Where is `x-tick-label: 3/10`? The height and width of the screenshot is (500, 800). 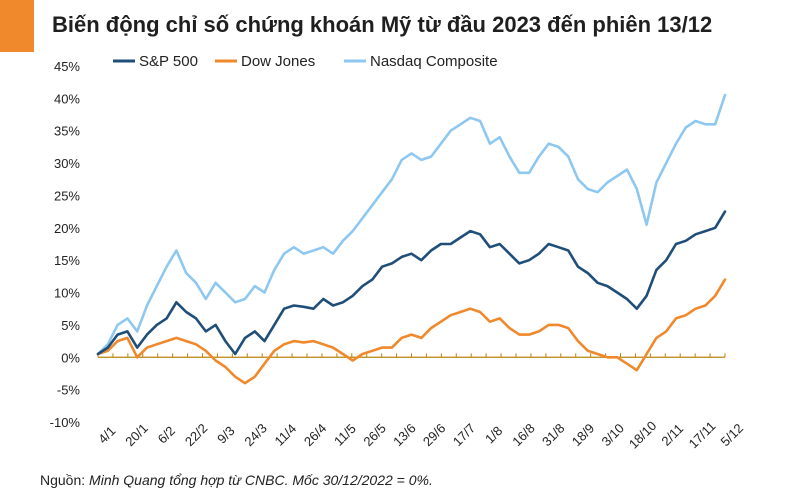 x-tick-label: 3/10 is located at coordinates (613, 435).